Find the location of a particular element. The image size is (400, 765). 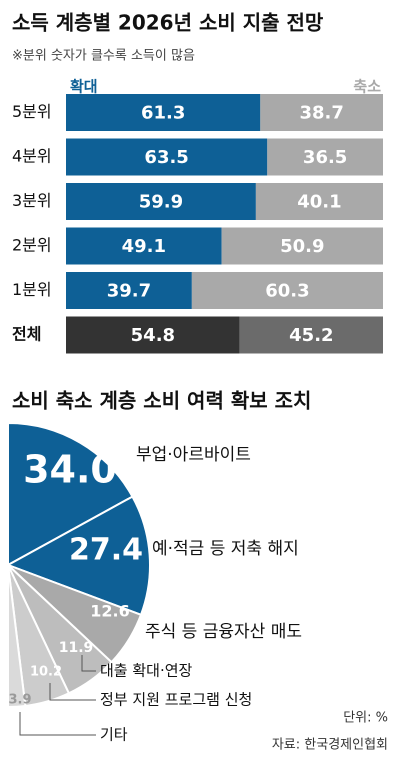

data-label: 3.9 is located at coordinates (19, 700).